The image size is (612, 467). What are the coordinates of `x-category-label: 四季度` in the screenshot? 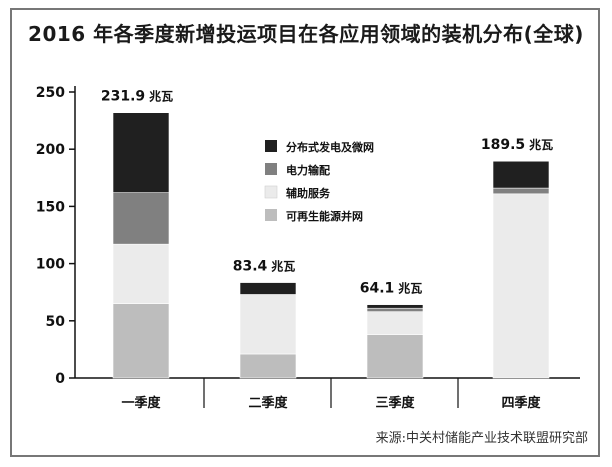 It's located at (521, 403).